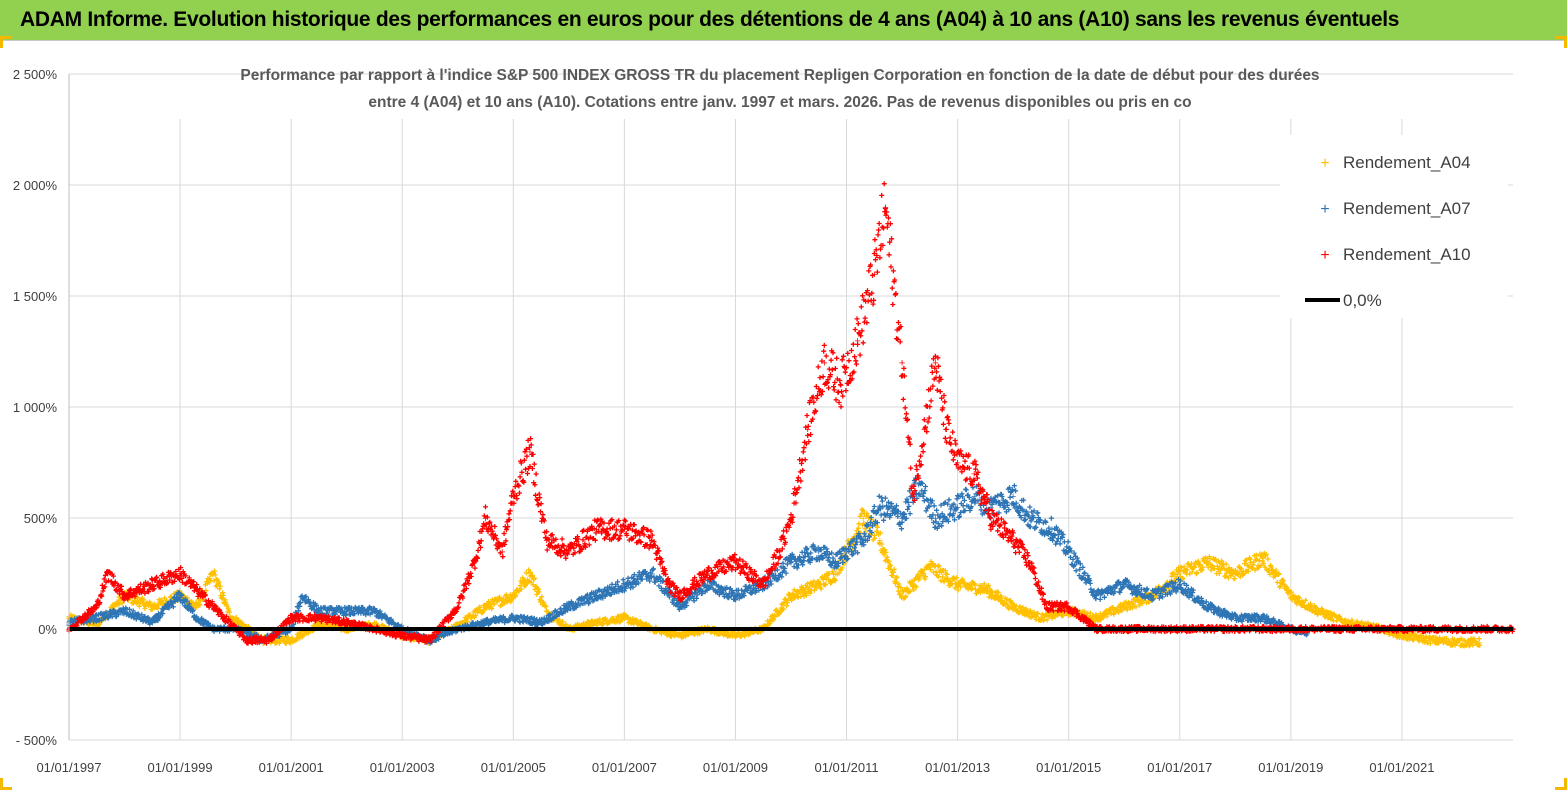 Image resolution: width=1567 pixels, height=790 pixels. Describe the element at coordinates (1407, 254) in the screenshot. I see `legend-label: Rendement_A10` at that location.